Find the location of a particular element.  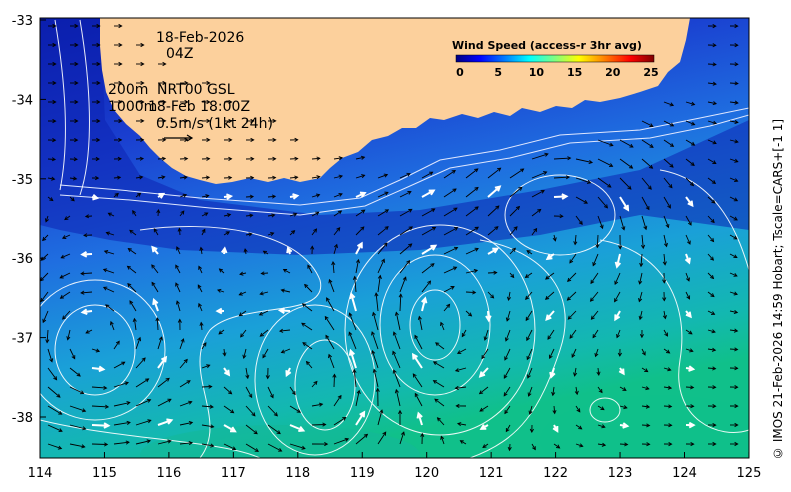

date-label: 18-Feb-2026 is located at coordinates (200, 38).